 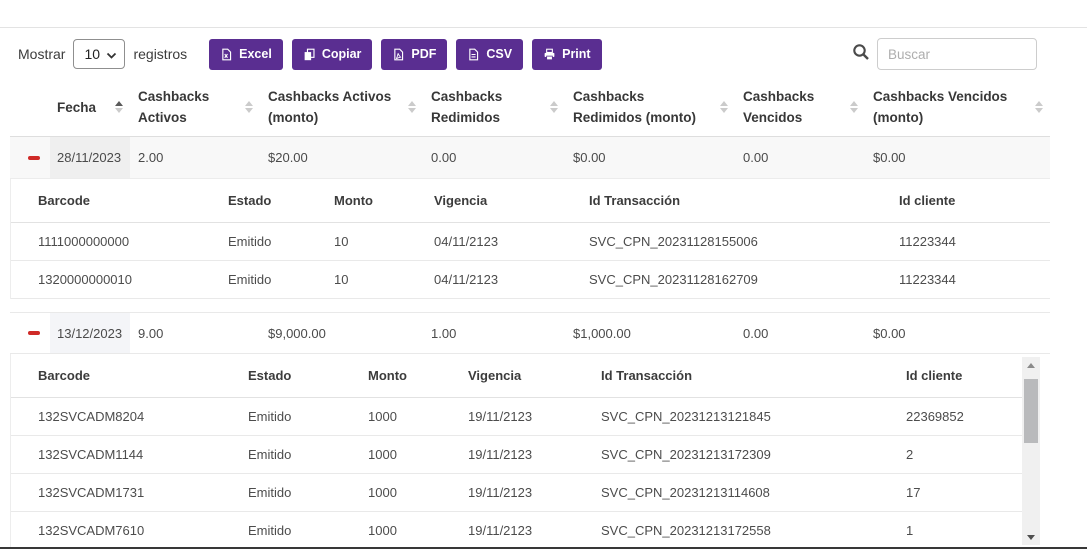 I want to click on column-header-control, so click(x=30, y=107).